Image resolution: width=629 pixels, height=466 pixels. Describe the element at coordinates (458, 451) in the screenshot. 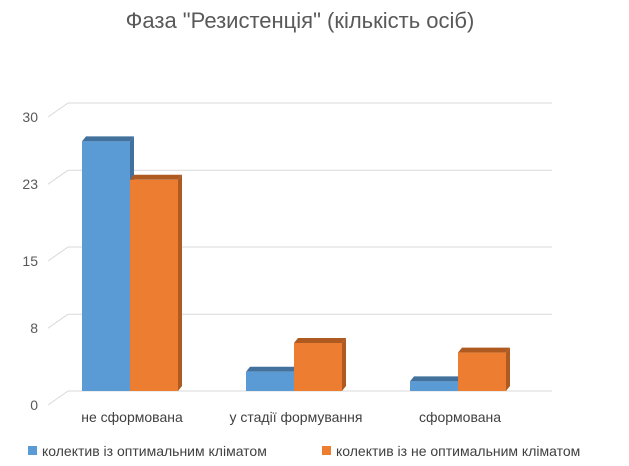

I see `legend-label: колектив із не оптимальним кліматом` at that location.